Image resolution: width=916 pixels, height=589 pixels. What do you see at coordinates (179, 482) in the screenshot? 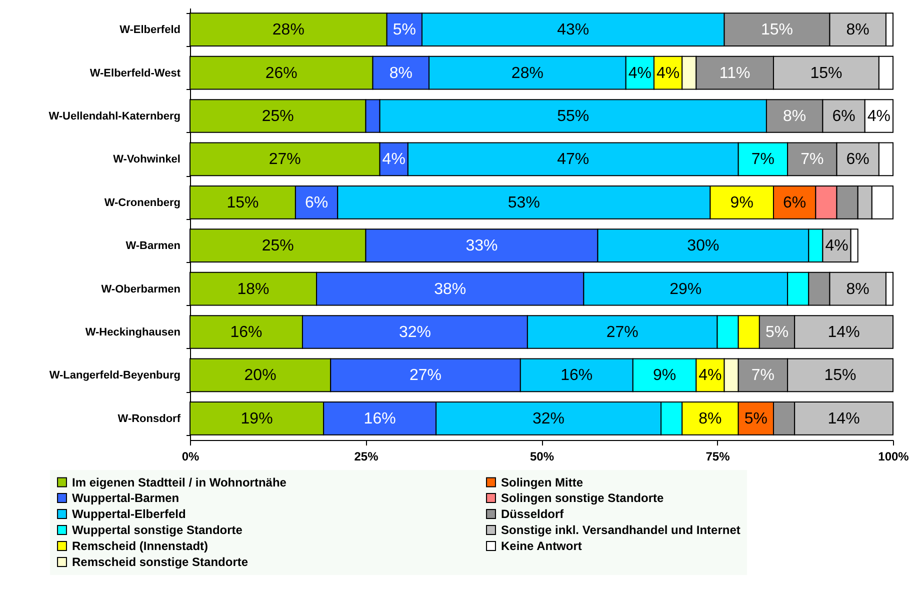
I see `legend-label: Im eigenen Stadtteil / in Wohnortnähe` at bounding box center [179, 482].